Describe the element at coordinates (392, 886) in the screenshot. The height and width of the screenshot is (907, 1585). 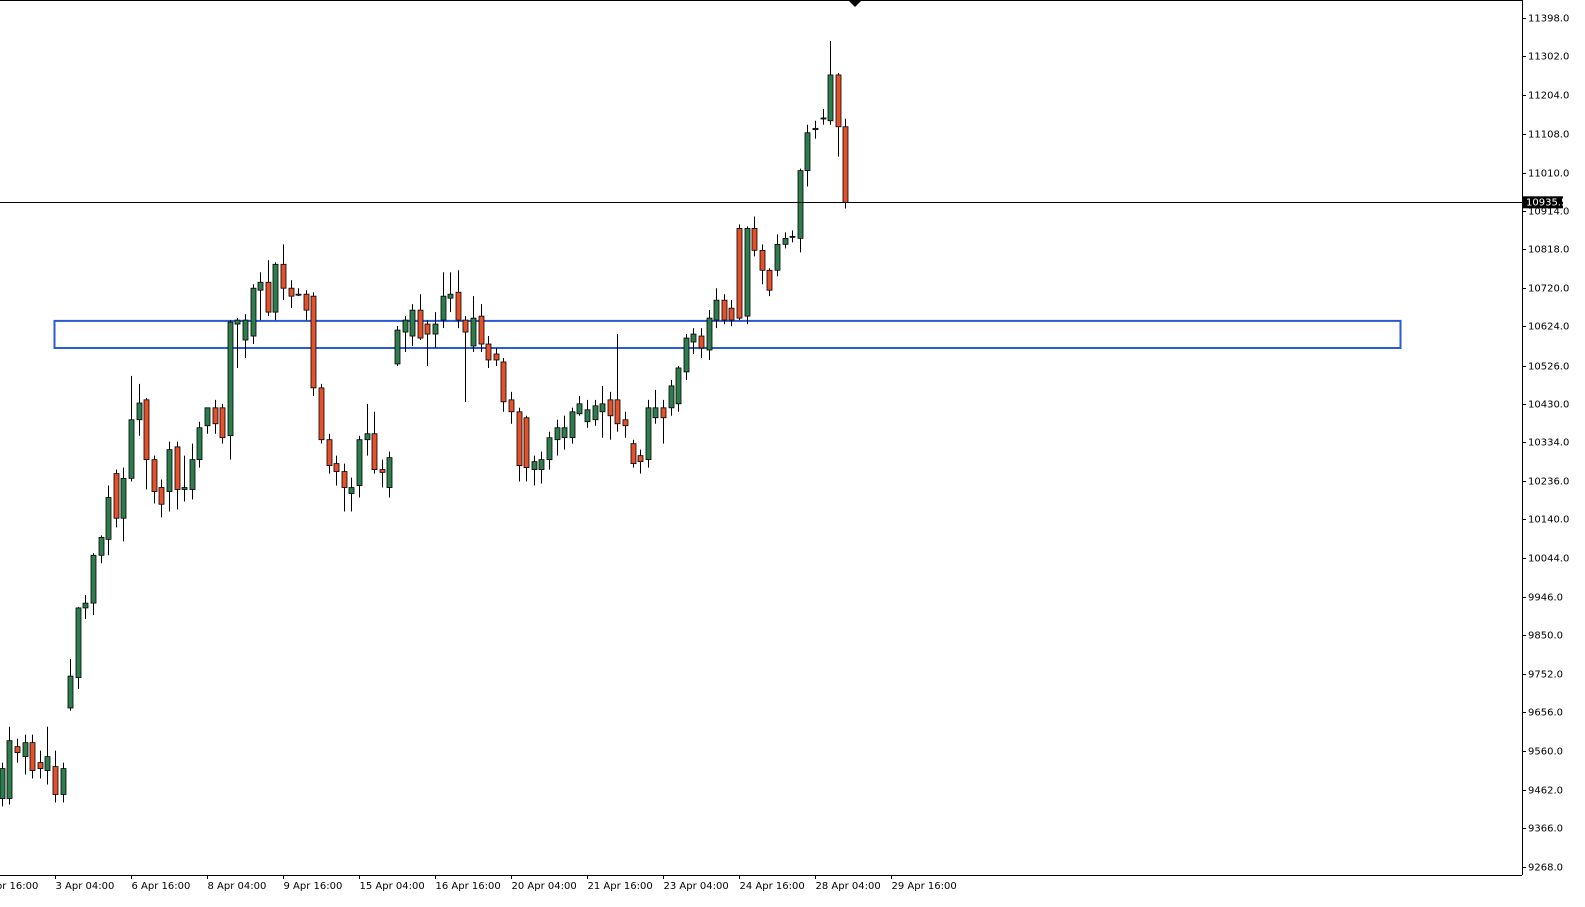
I see `x-tick-label: 15 Apr 04:00` at that location.